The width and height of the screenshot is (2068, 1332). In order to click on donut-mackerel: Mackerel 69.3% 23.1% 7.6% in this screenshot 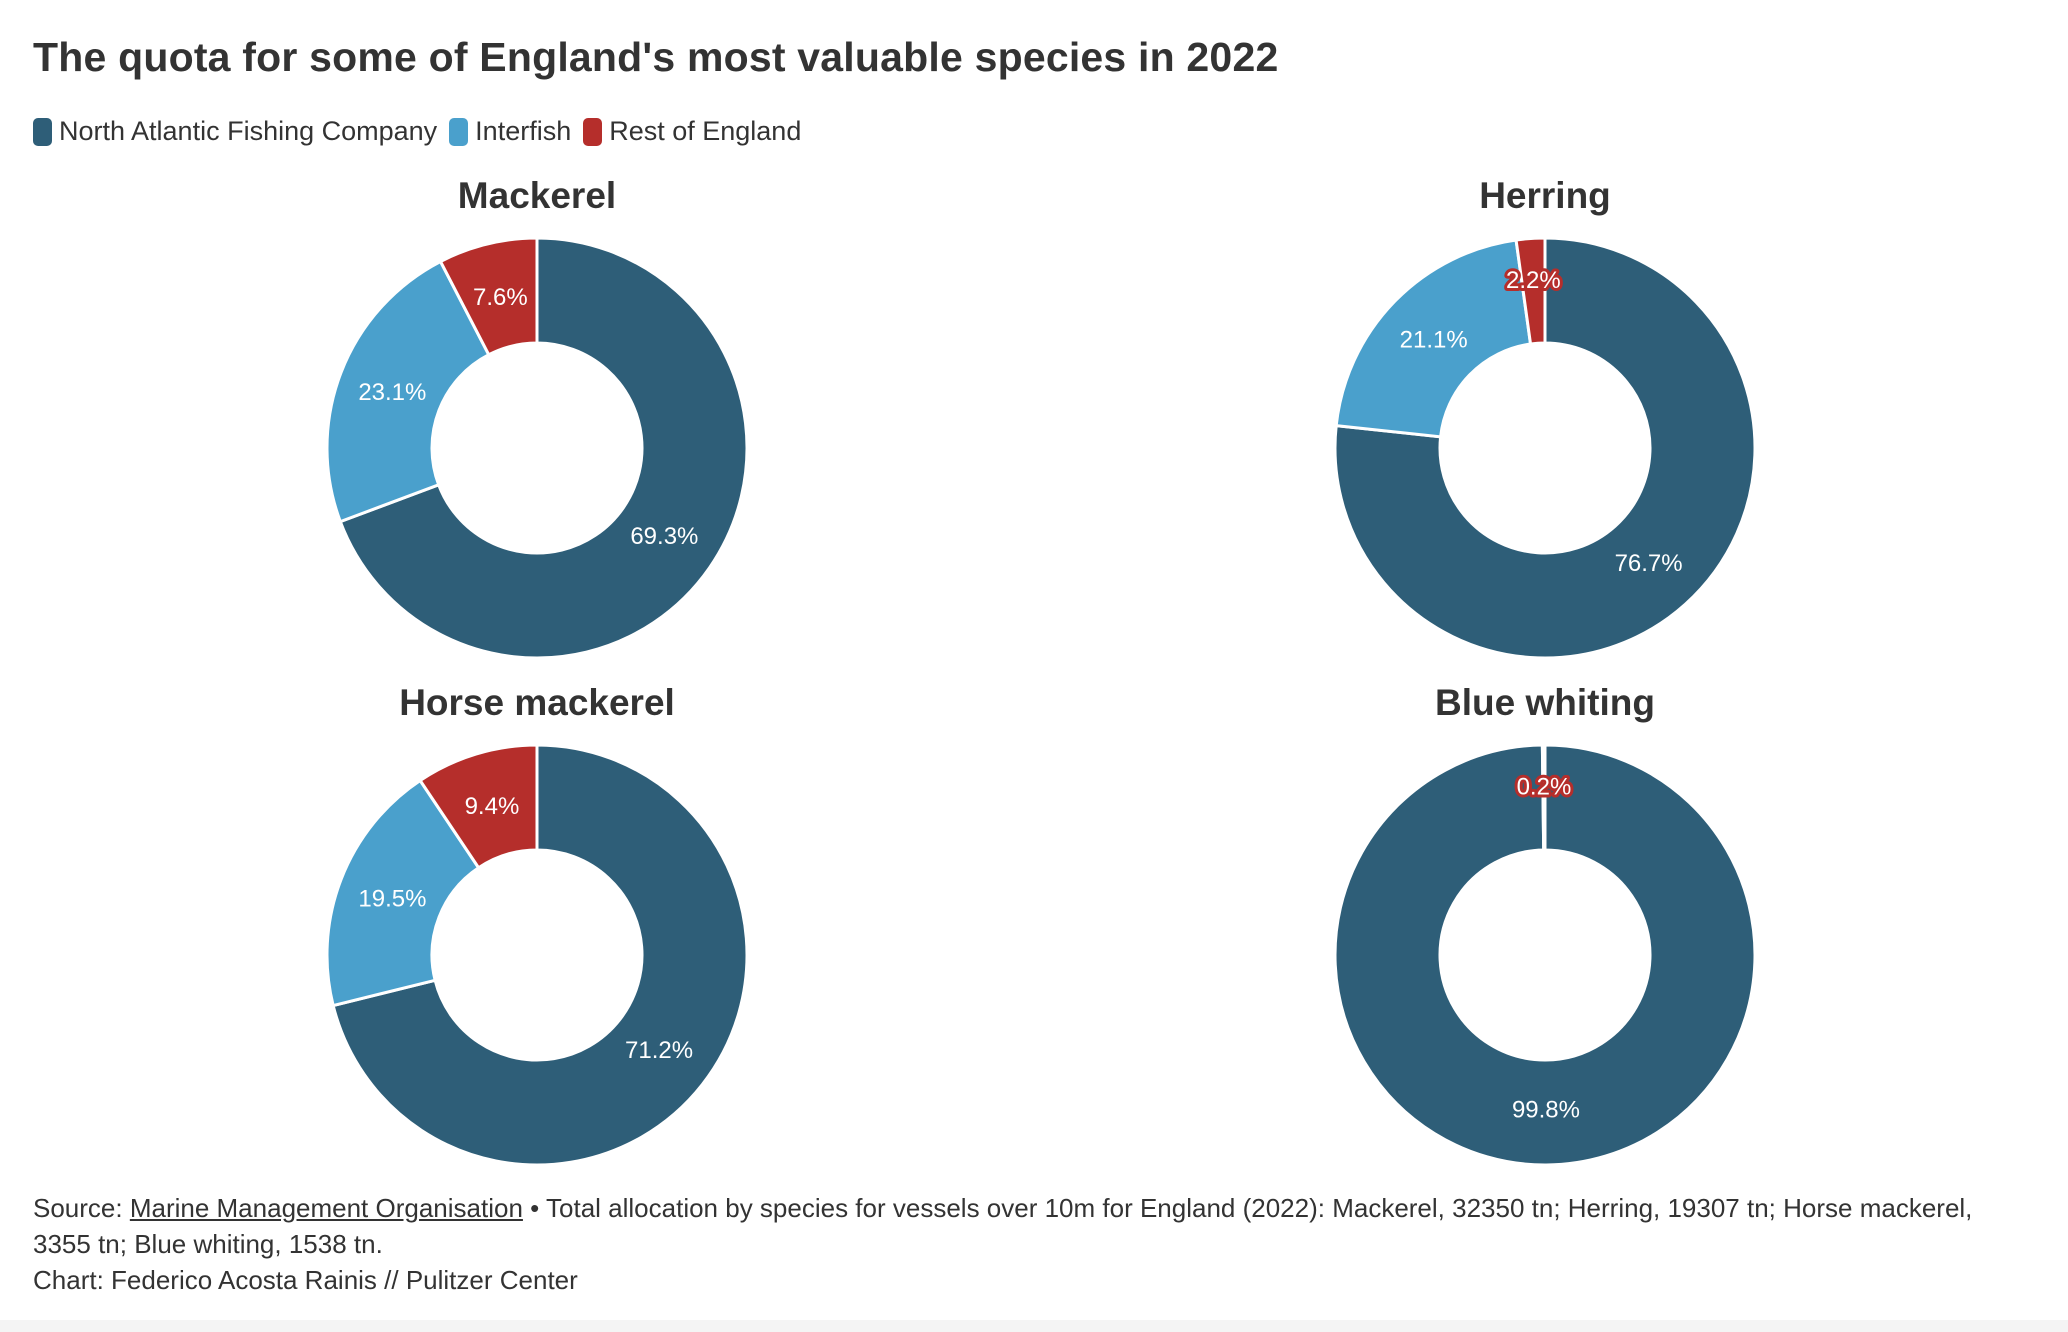, I will do `click(537, 417)`.